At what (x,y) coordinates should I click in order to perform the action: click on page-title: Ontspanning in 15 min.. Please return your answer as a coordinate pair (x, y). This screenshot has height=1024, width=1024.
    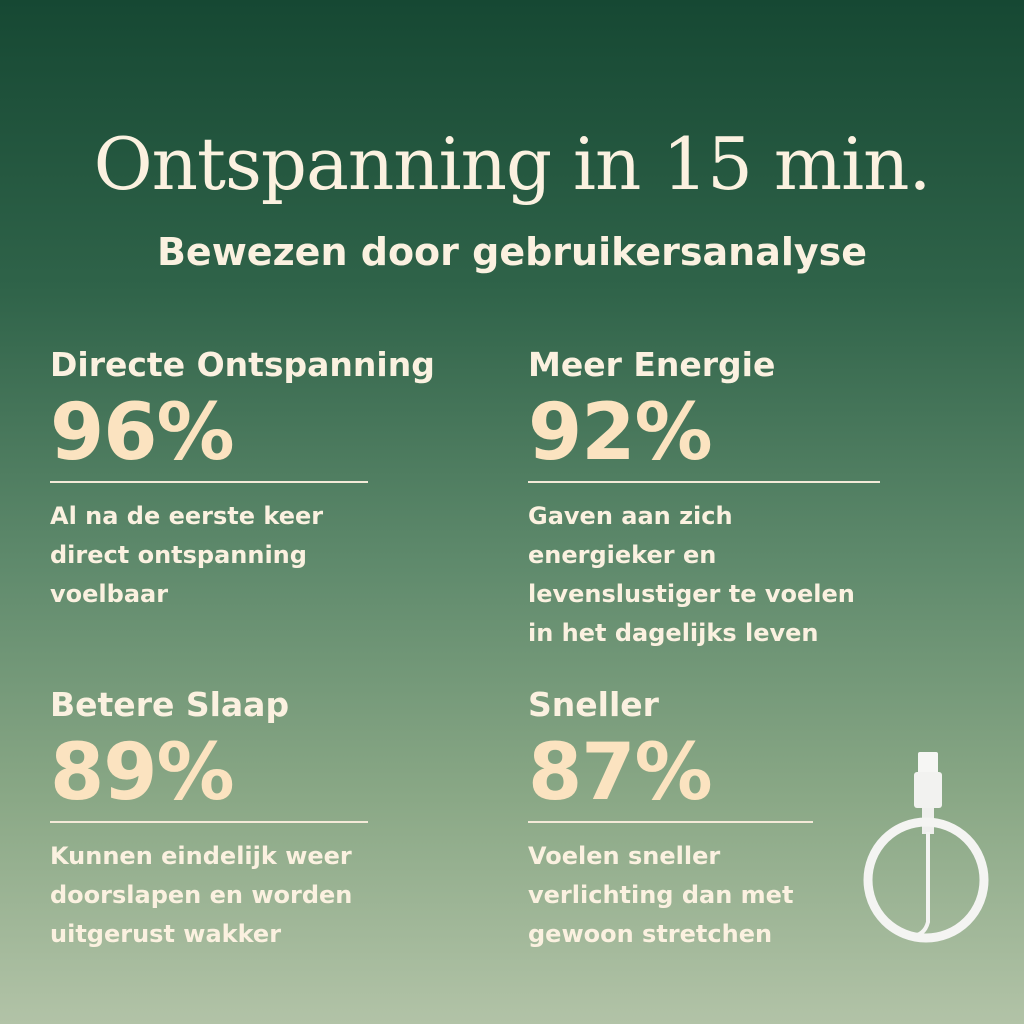
    Looking at the image, I should click on (512, 164).